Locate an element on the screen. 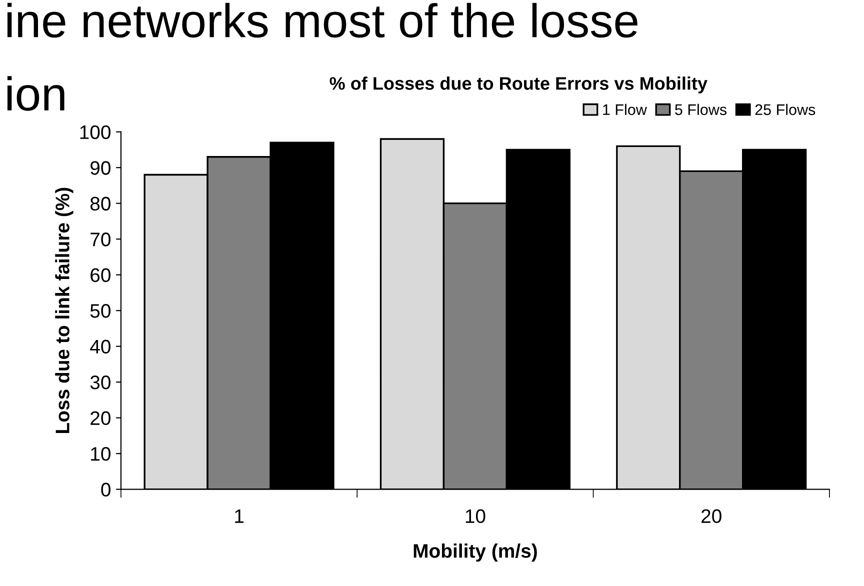 Image resolution: width=864 pixels, height=586 pixels. y-tick-label: 20 is located at coordinates (100, 418).